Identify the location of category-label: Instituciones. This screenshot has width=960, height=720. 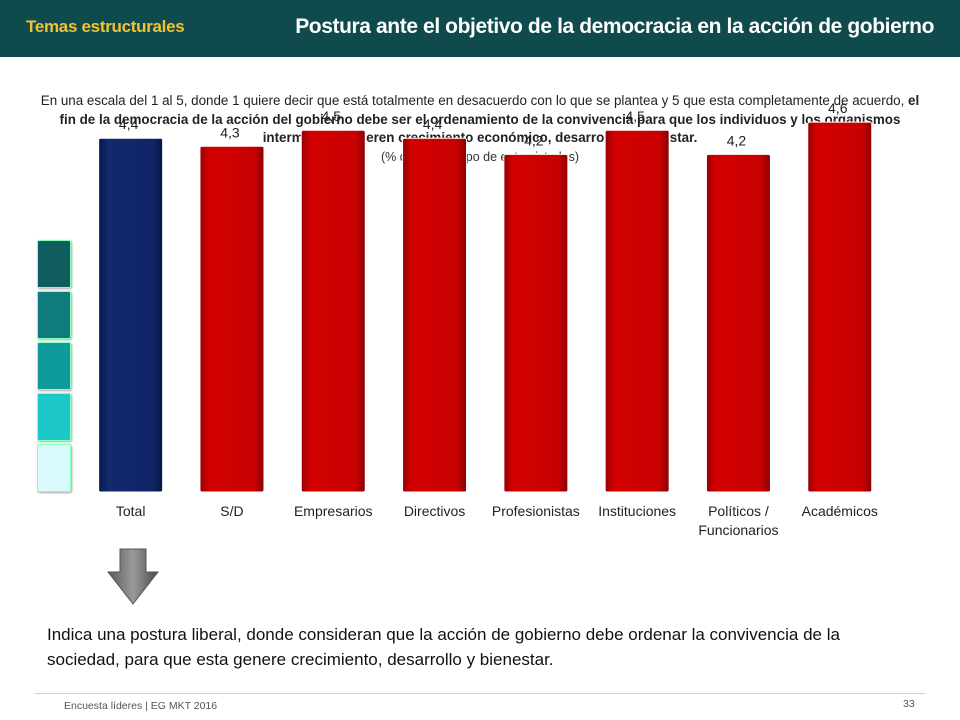
(637, 511).